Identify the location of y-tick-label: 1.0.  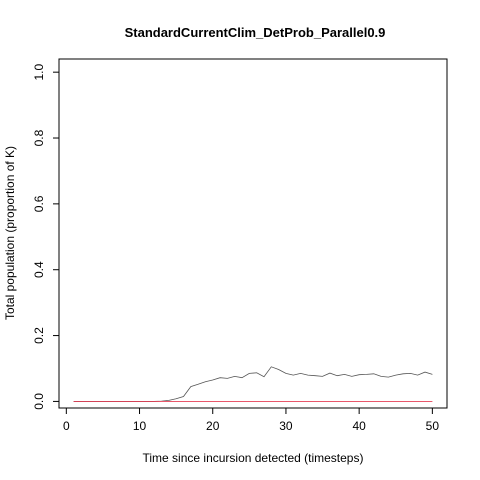
(39, 72).